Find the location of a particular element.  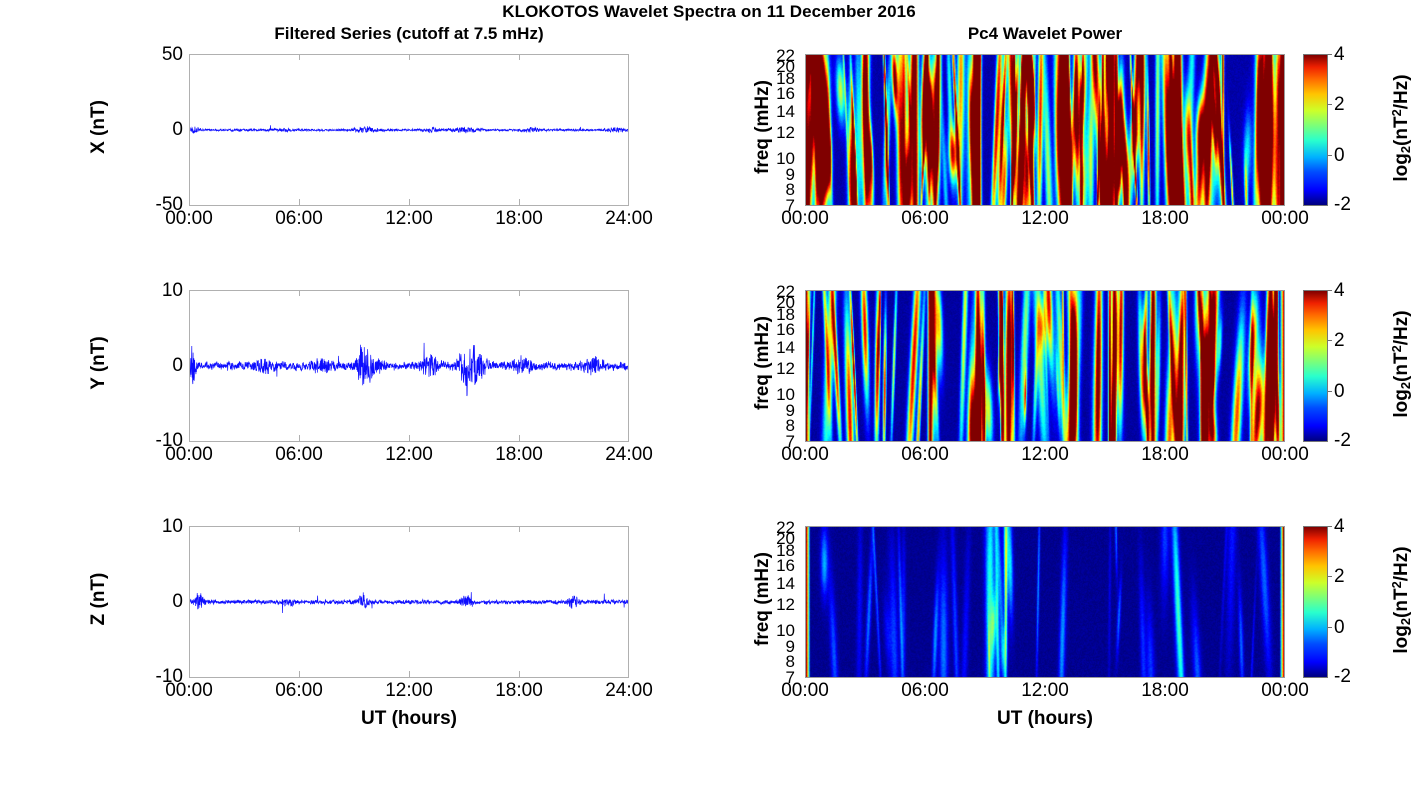

y-xtick-3: 18:00 is located at coordinates (519, 454).